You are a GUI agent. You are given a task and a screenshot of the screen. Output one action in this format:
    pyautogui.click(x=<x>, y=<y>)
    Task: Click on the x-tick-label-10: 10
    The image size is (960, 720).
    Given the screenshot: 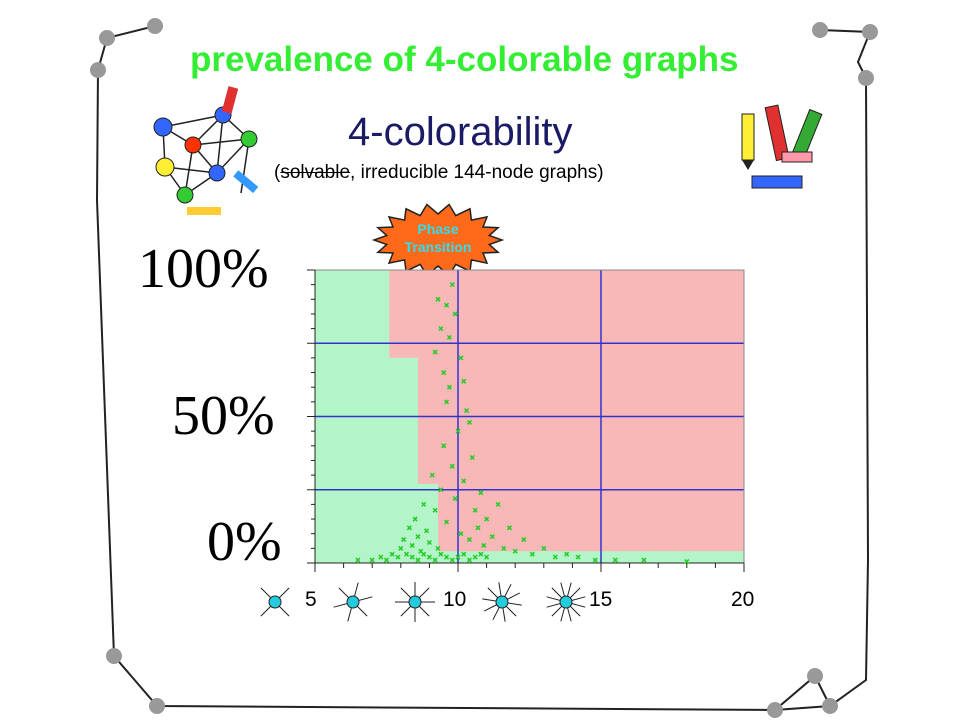 What is the action you would take?
    pyautogui.click(x=455, y=599)
    